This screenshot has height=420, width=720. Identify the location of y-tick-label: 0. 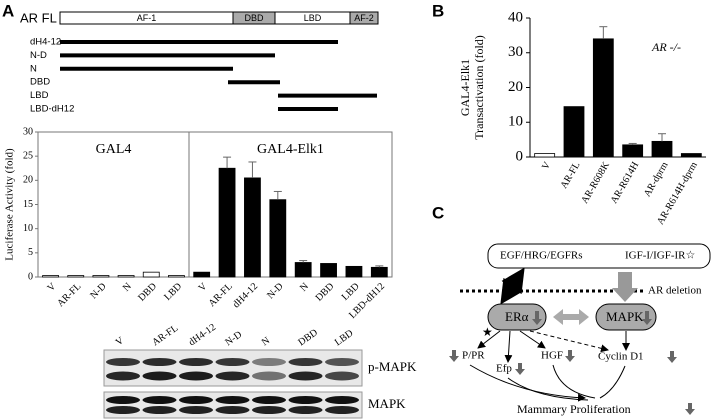
(520, 156).